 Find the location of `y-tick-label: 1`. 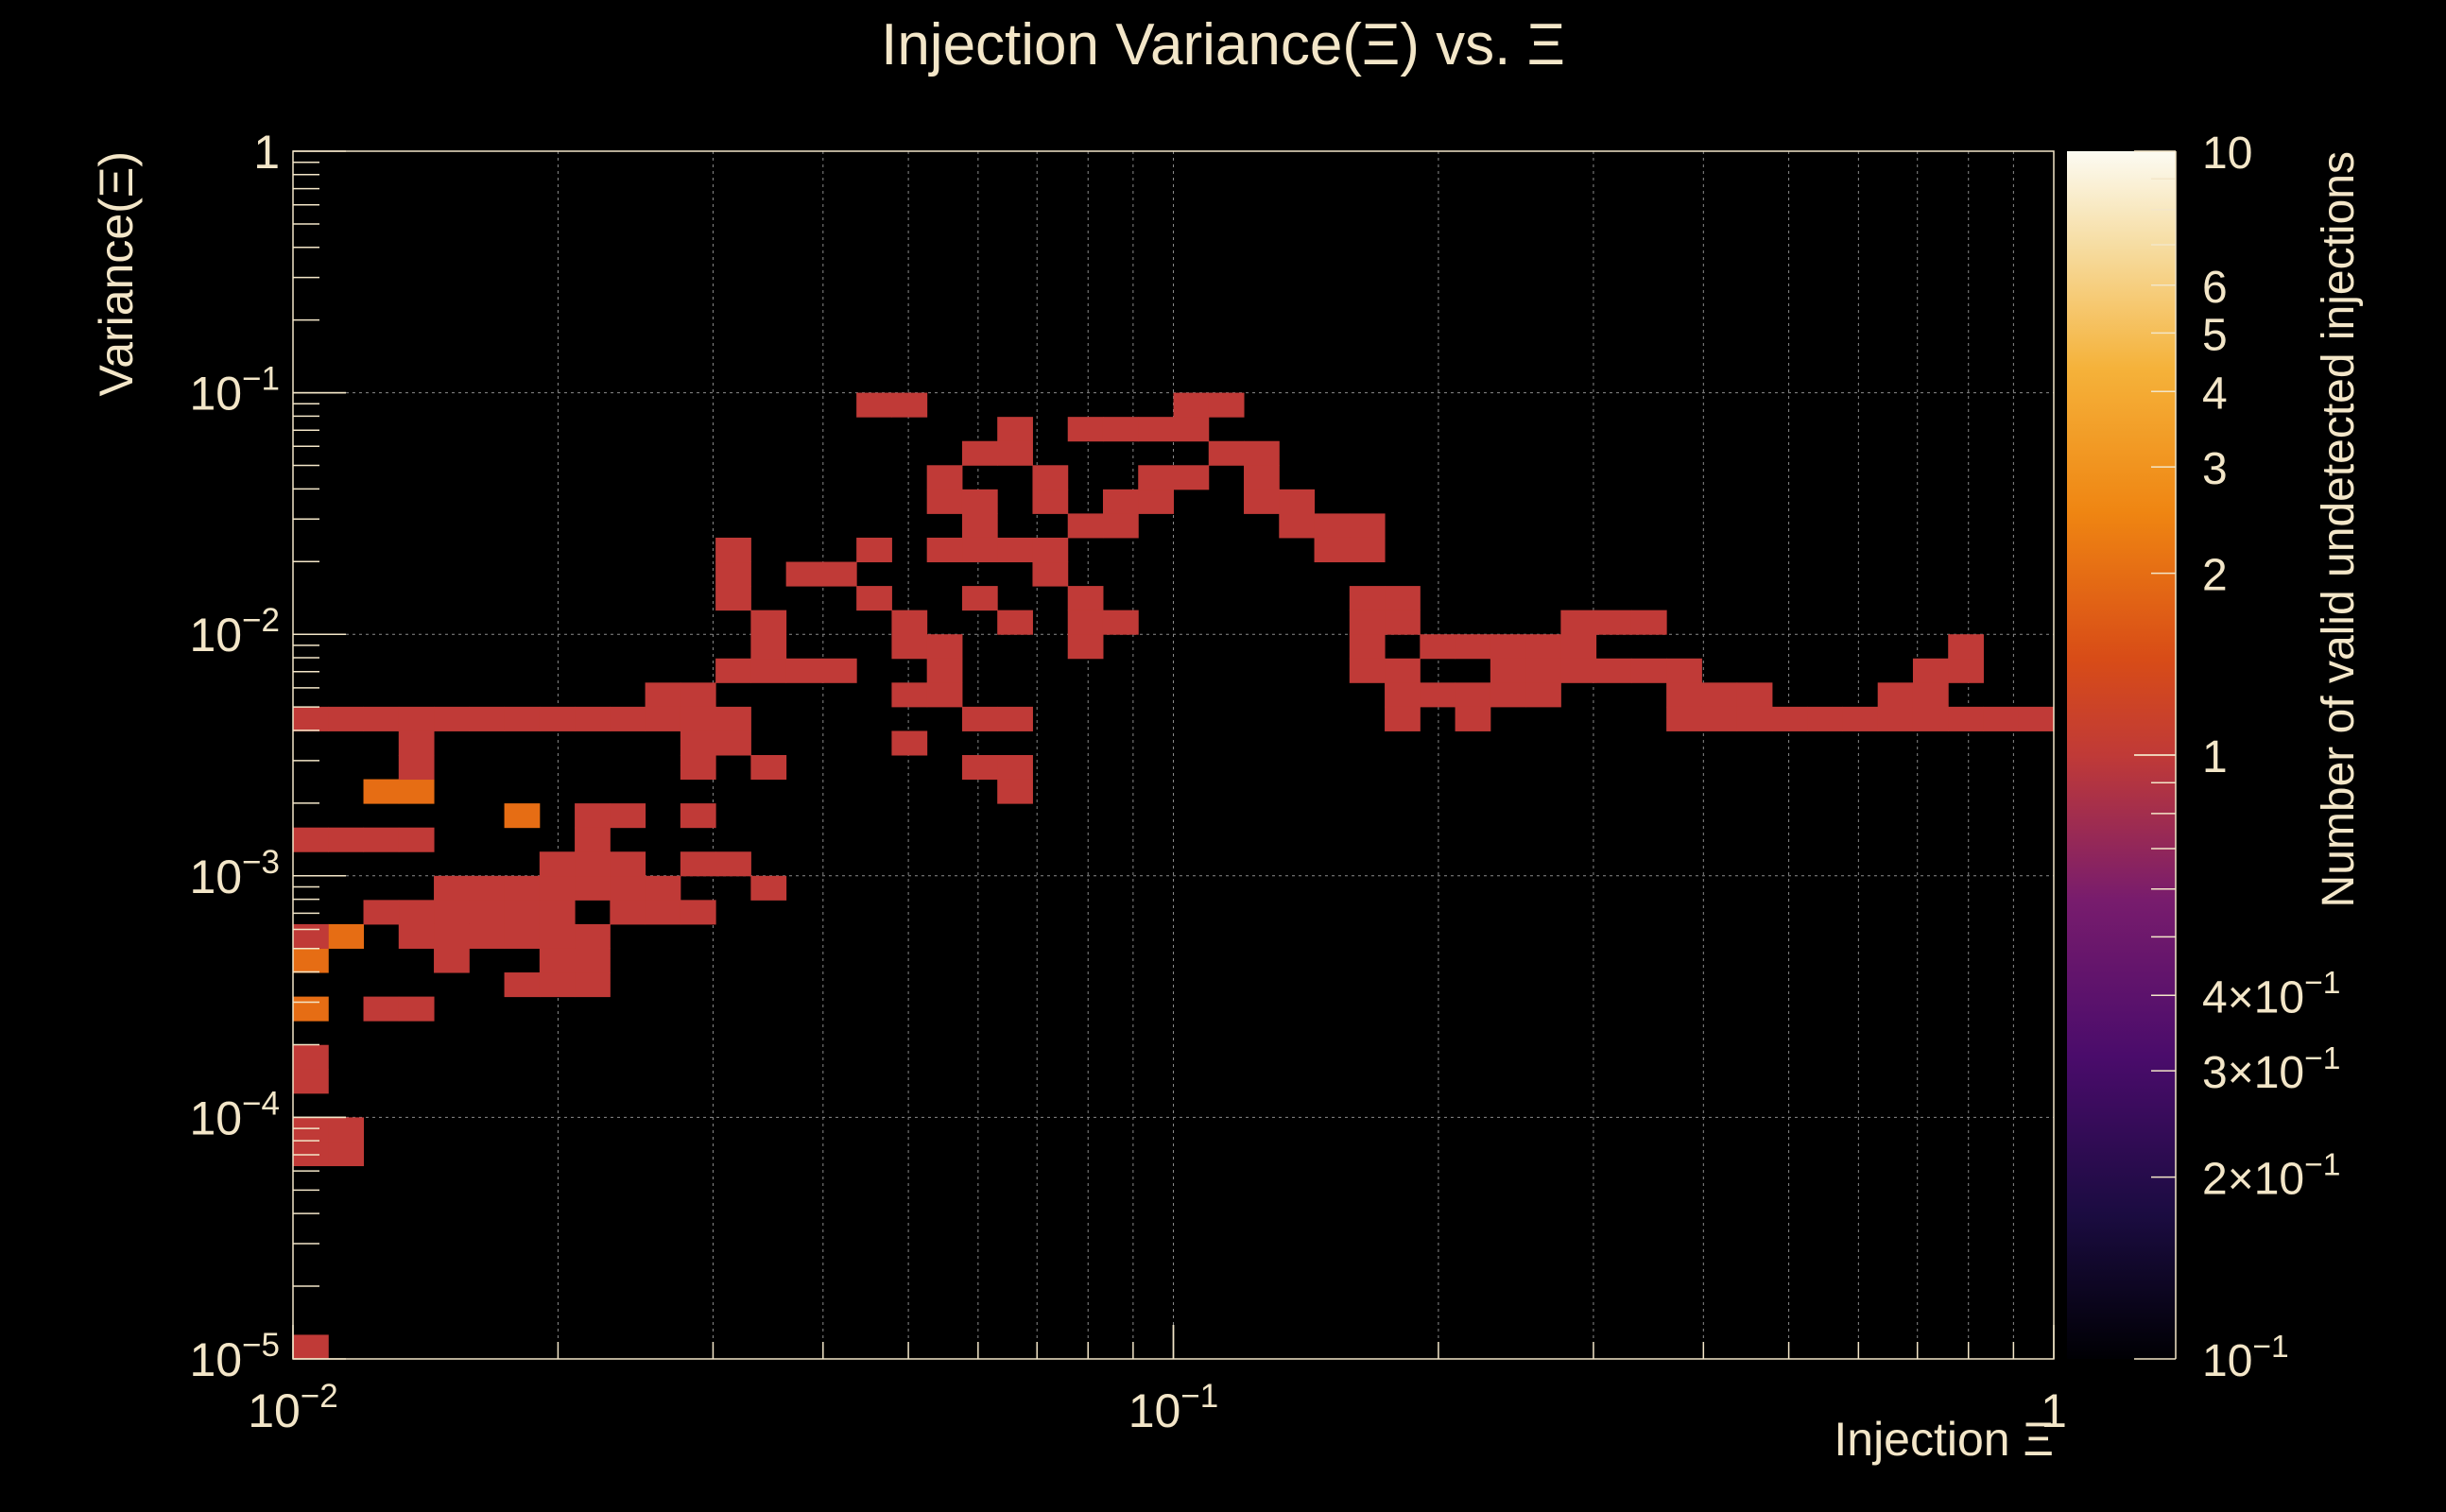

y-tick-label: 1 is located at coordinates (266, 152).